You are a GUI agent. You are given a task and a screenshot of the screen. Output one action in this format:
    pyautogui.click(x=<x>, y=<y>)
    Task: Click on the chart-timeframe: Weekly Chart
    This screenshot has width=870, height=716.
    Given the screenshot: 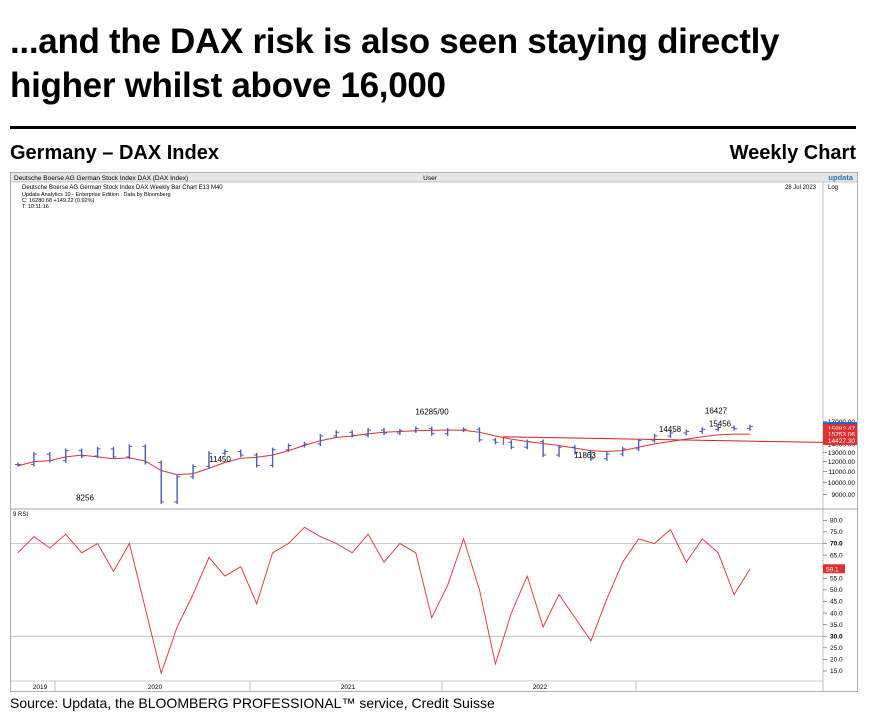 What is the action you would take?
    pyautogui.click(x=792, y=153)
    